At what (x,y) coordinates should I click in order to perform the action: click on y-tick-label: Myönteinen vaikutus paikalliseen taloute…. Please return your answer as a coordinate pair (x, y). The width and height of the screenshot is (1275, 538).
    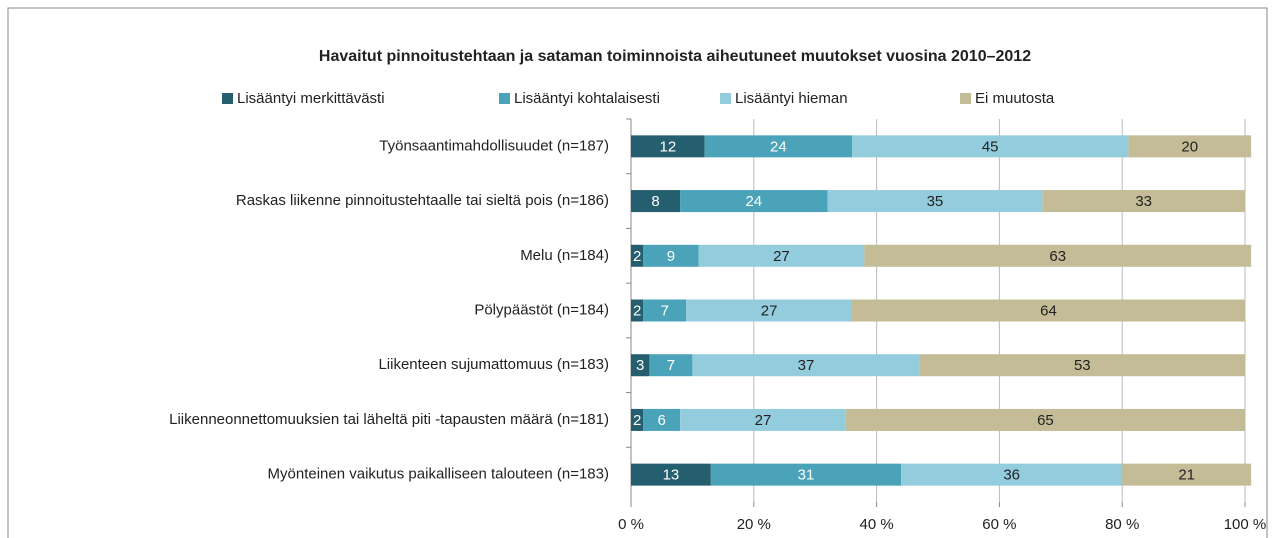
    Looking at the image, I should click on (438, 474).